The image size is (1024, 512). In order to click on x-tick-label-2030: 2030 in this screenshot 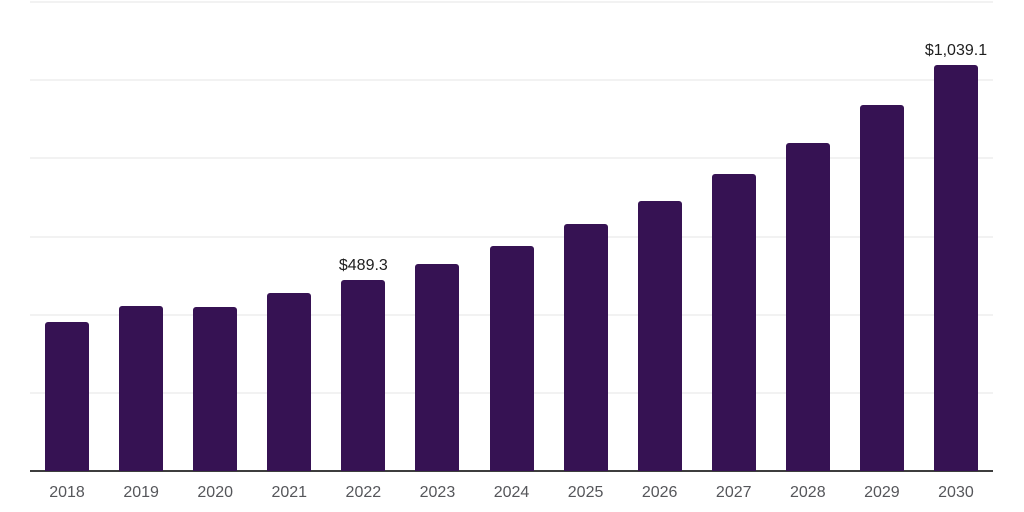, I will do `click(956, 492)`.